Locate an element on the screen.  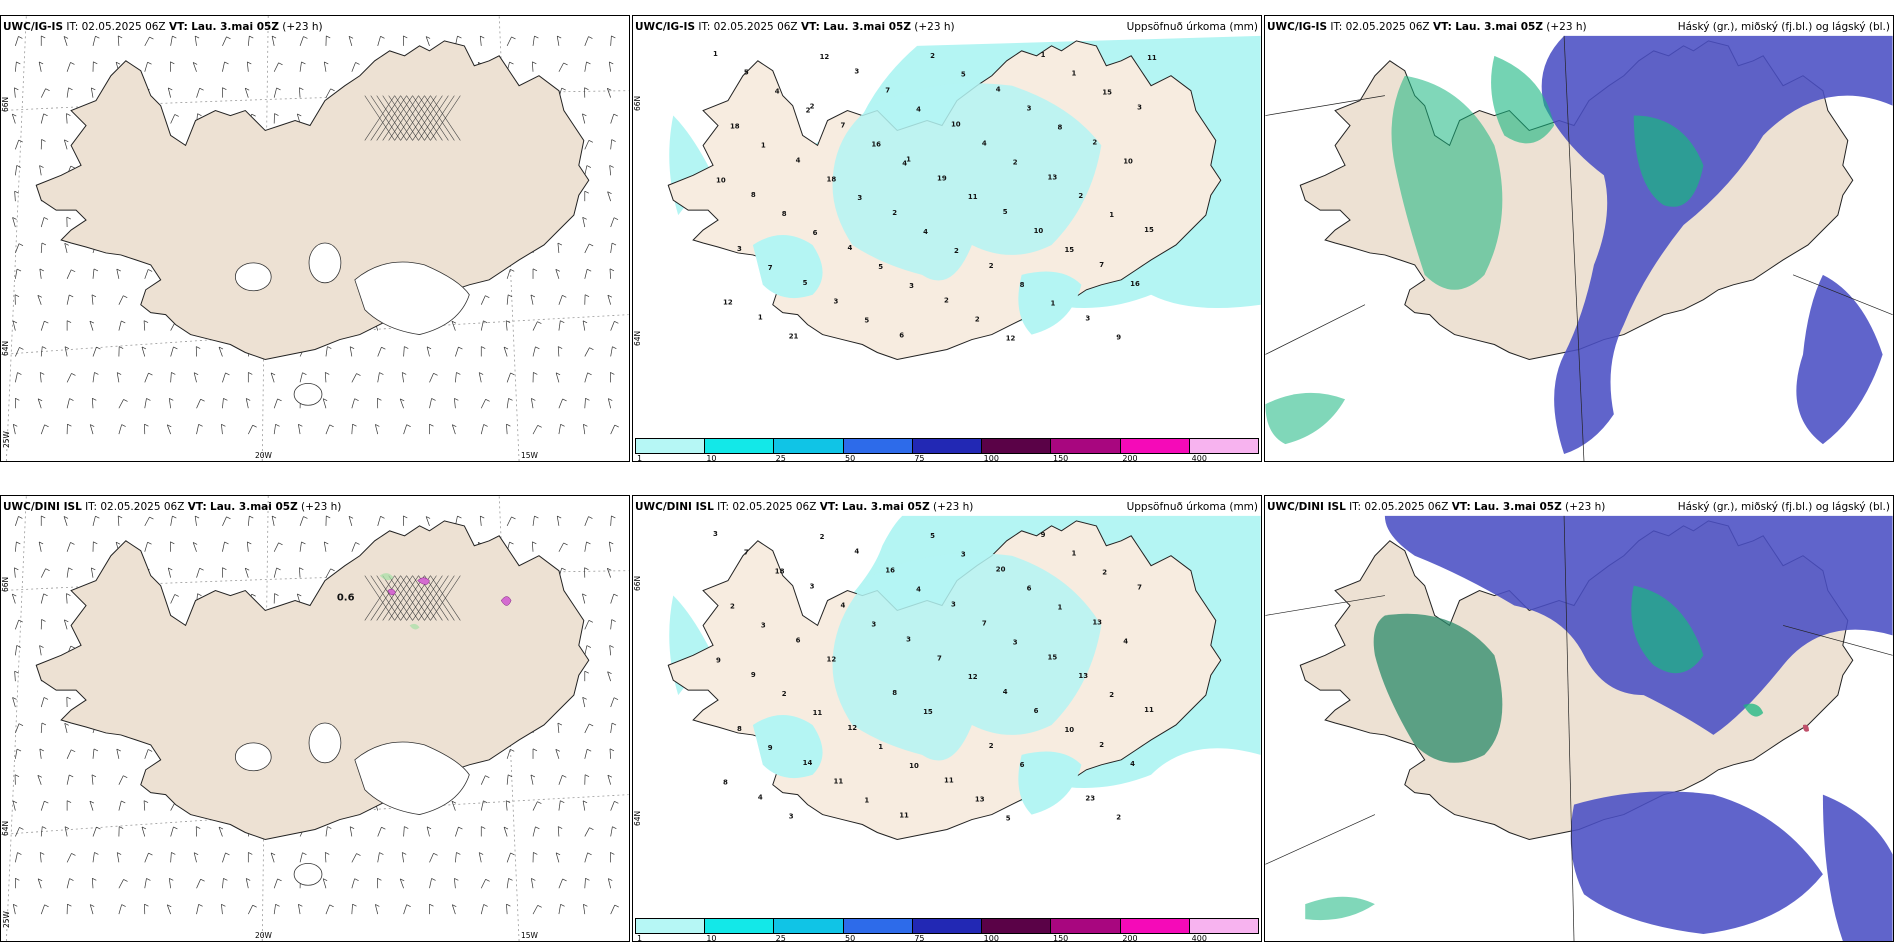
lon-label: 20W is located at coordinates (263, 935).